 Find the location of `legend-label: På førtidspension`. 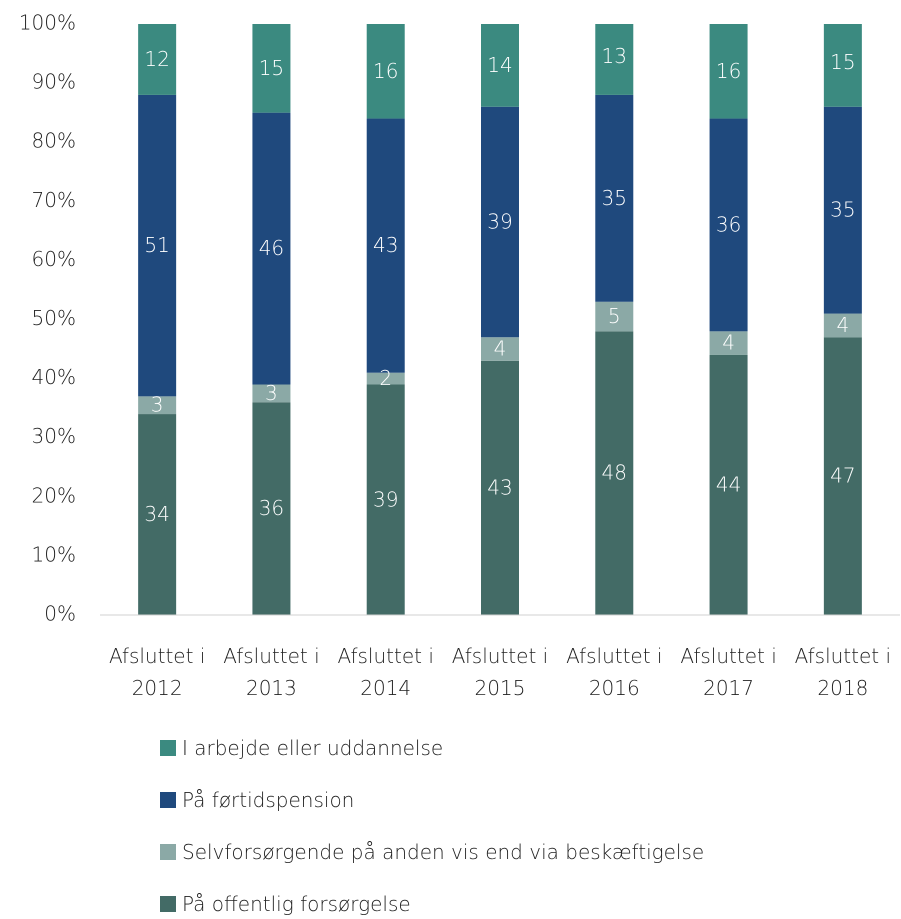

legend-label: På førtidspension is located at coordinates (268, 800).